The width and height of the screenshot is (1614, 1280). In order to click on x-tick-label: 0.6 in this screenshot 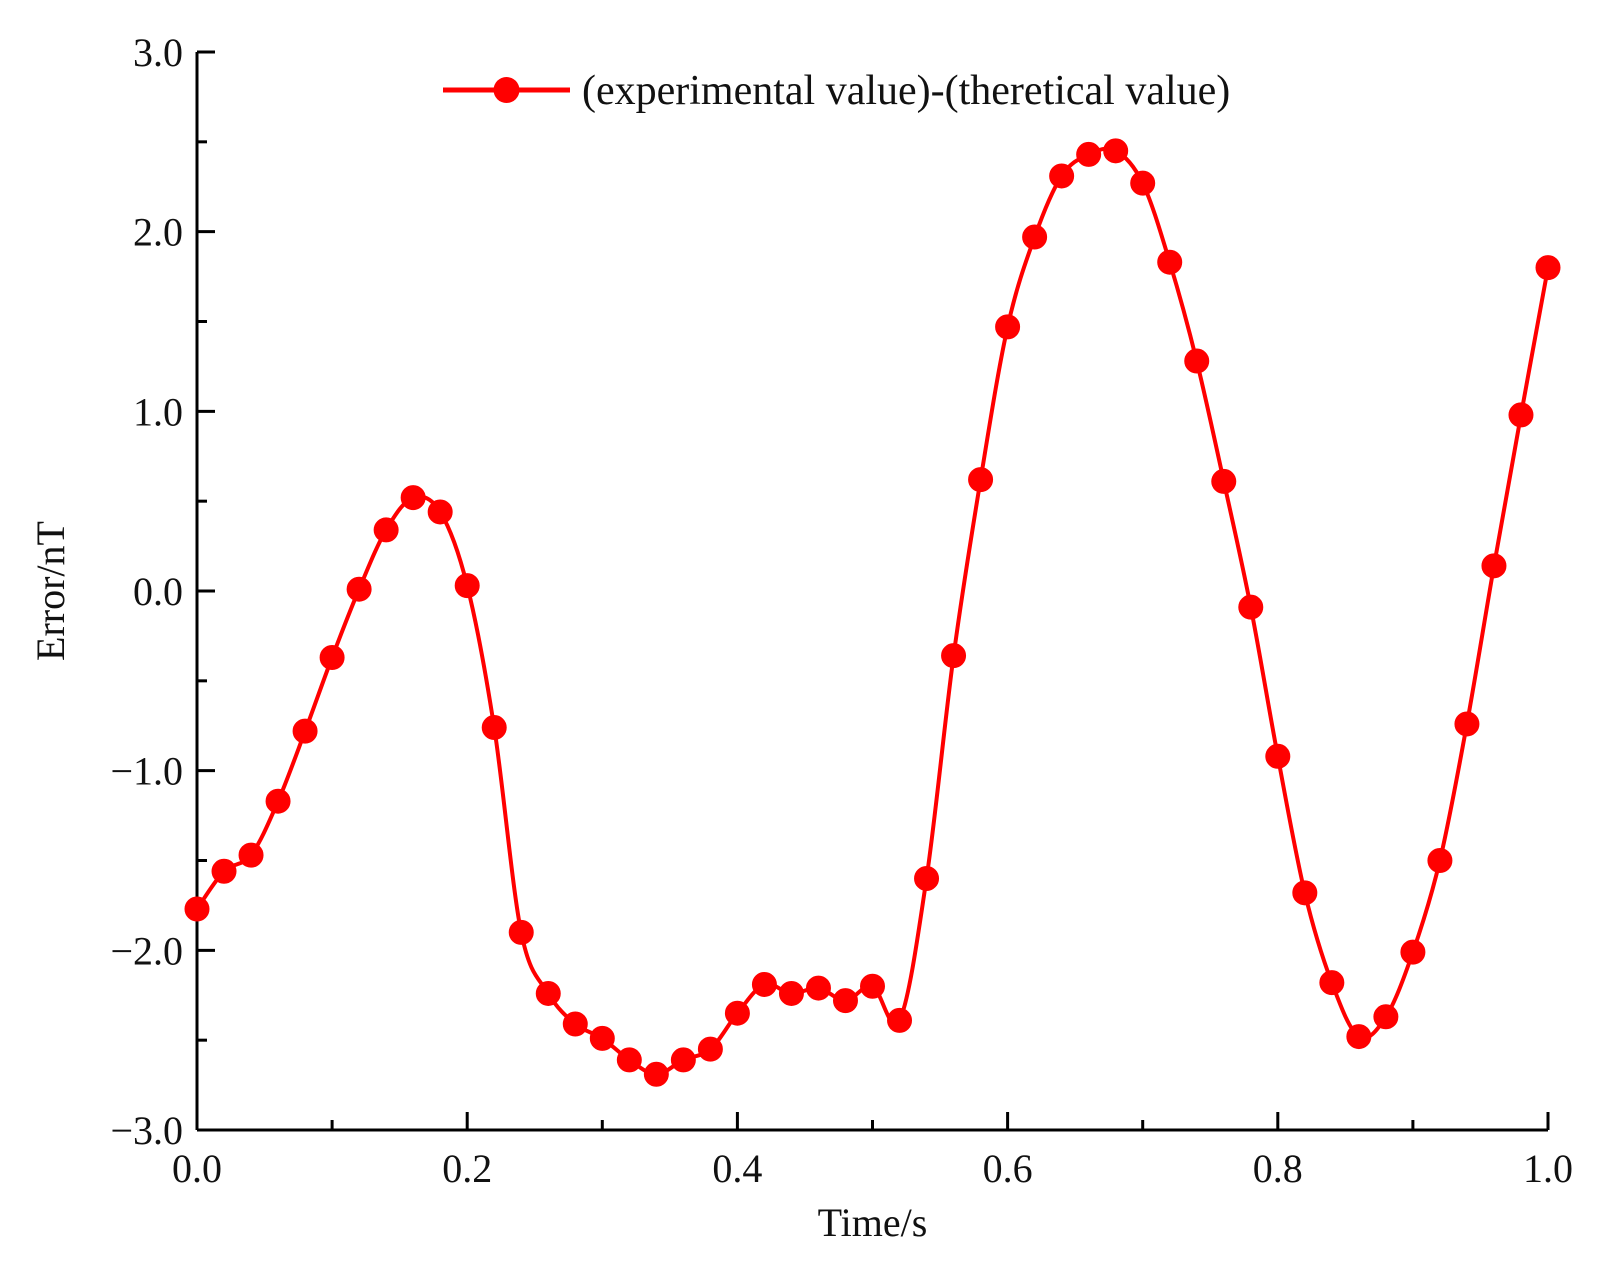, I will do `click(1008, 1168)`.